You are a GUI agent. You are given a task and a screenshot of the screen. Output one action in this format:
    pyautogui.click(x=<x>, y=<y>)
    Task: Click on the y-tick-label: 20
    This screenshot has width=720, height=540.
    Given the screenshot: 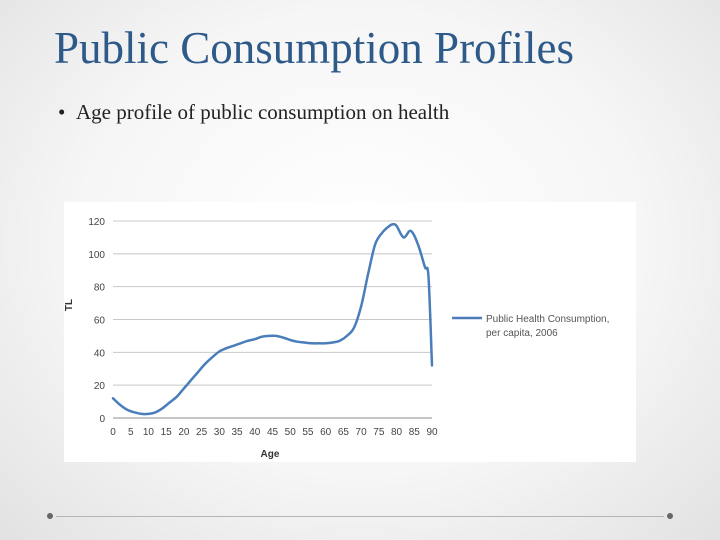 What is the action you would take?
    pyautogui.click(x=100, y=386)
    